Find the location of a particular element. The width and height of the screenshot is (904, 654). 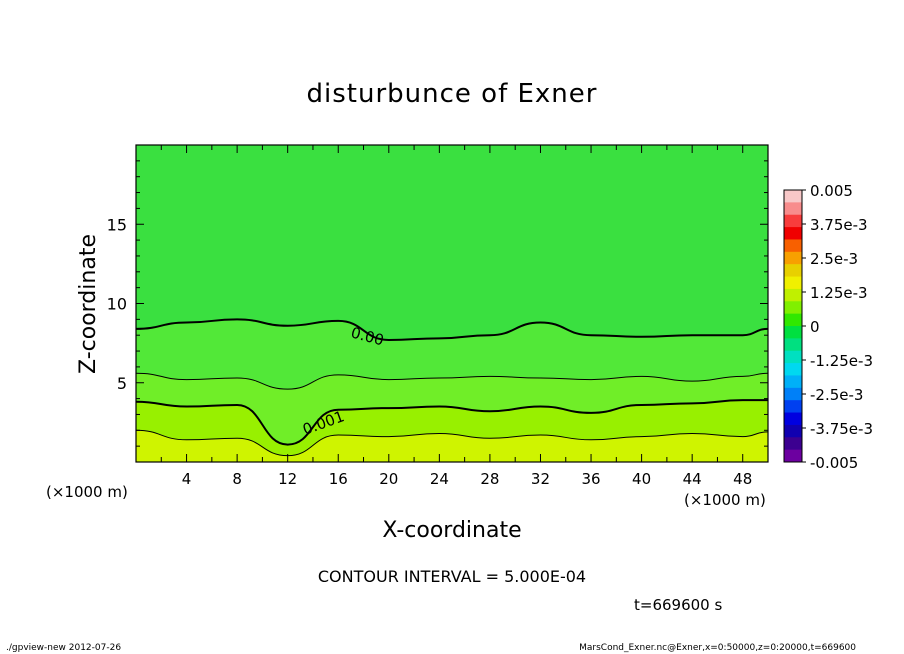

x-tick-label: 36 is located at coordinates (590, 479).